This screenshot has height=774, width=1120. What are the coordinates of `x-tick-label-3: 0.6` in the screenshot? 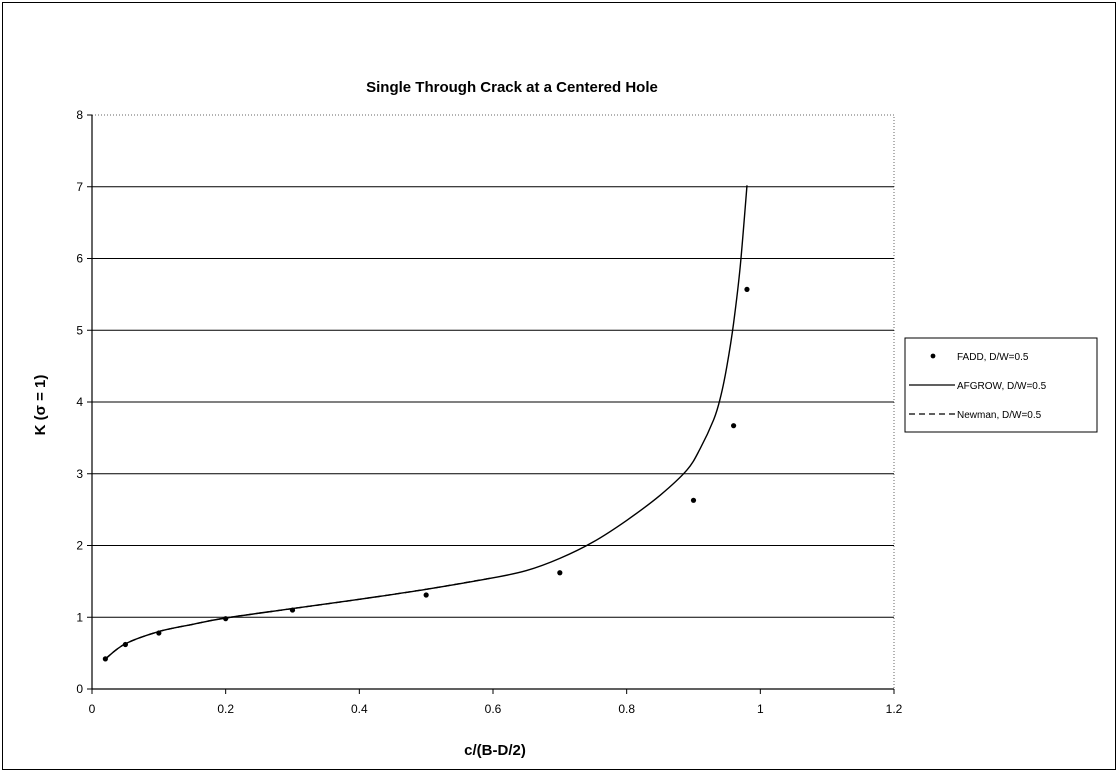 It's located at (493, 709).